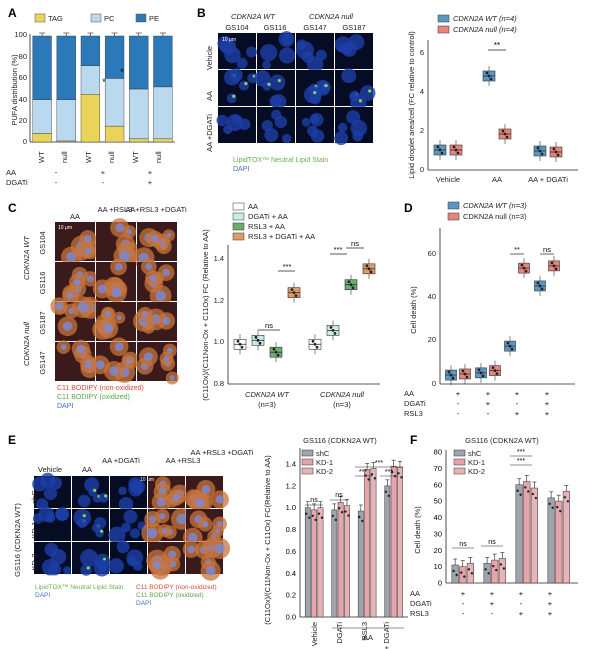 The width and height of the screenshot is (591, 649). What do you see at coordinates (448, 179) in the screenshot?
I see `b-xlabel: Vehicle` at bounding box center [448, 179].